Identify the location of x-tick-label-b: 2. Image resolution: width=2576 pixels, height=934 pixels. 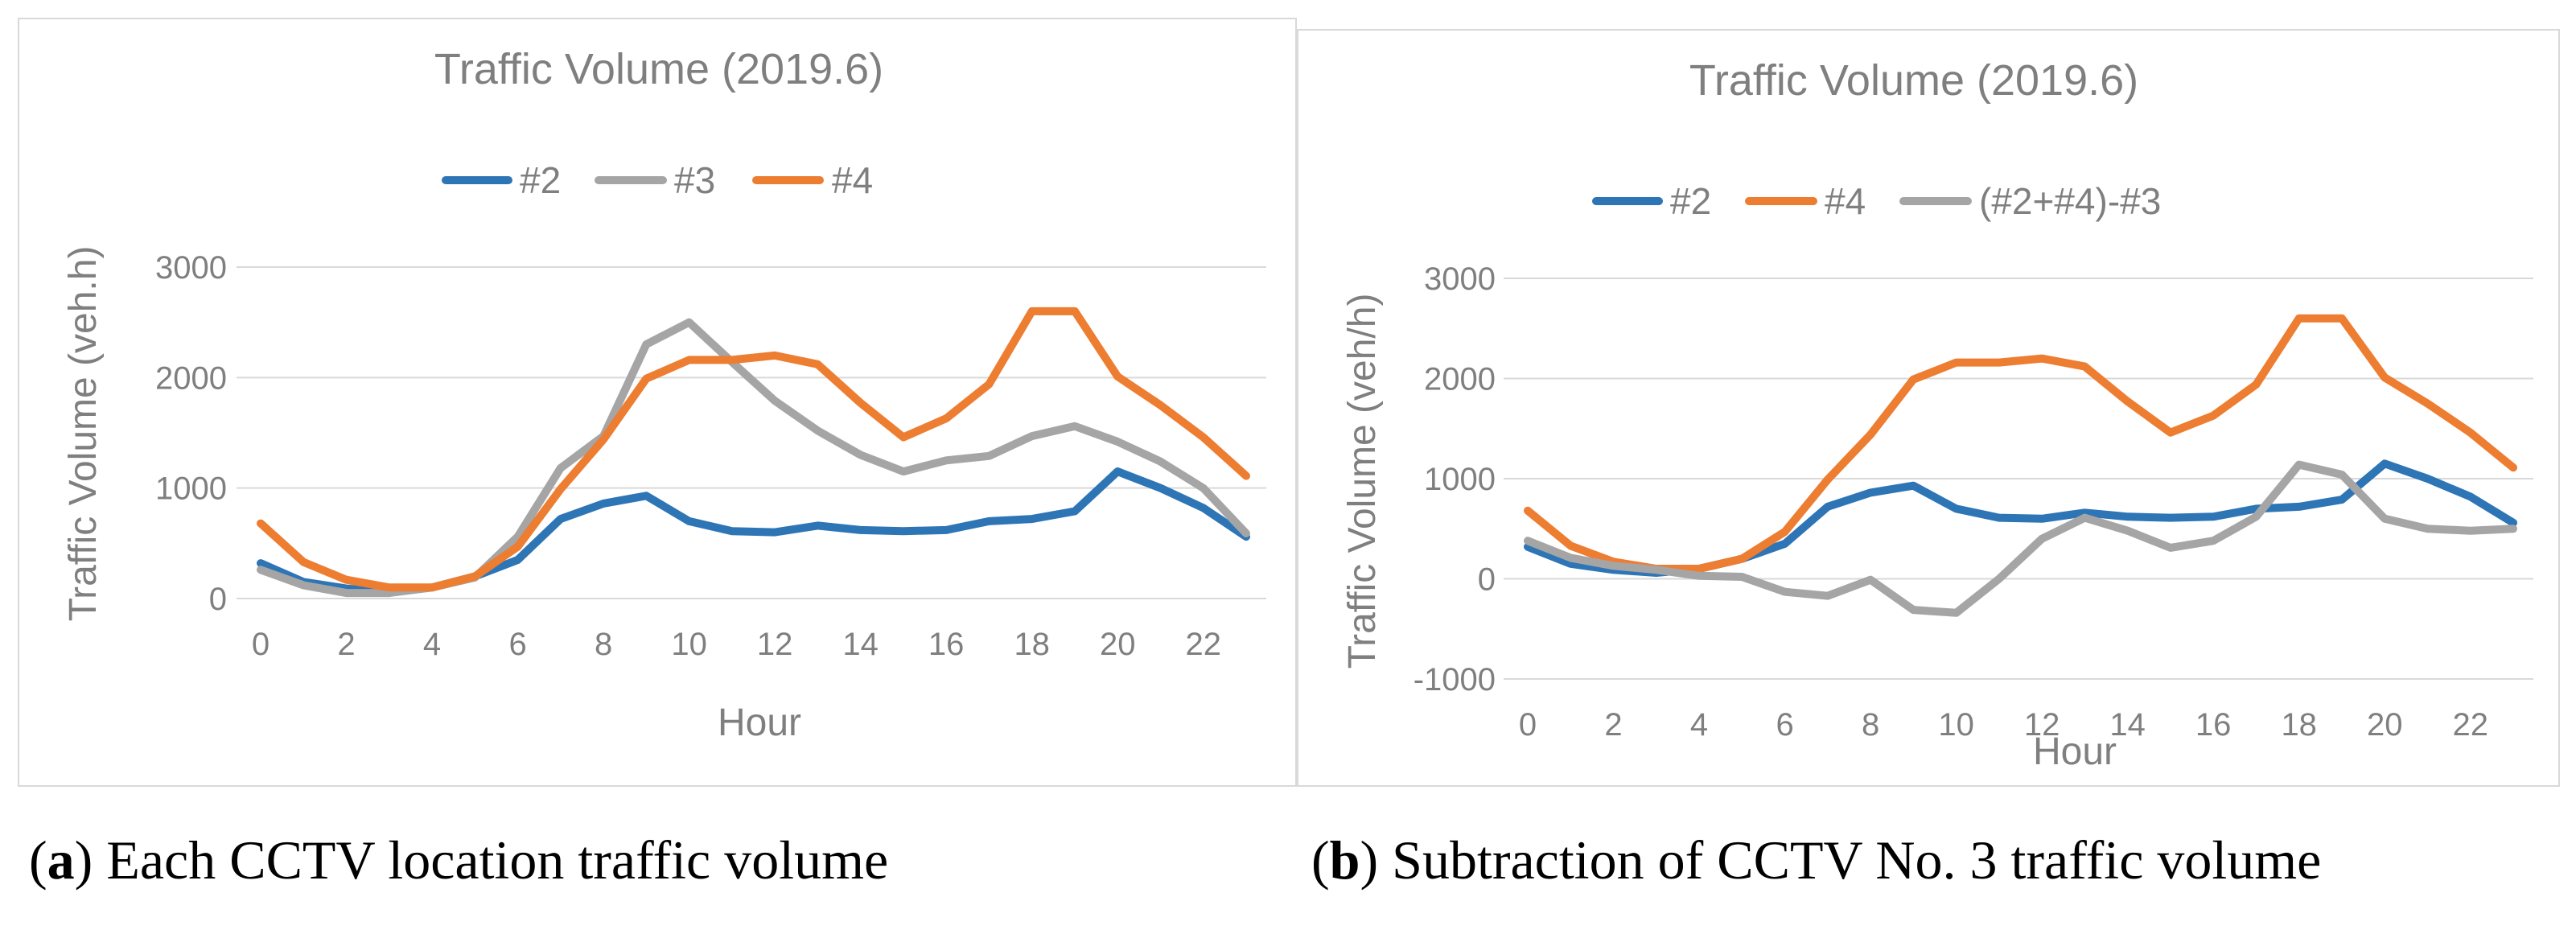
(1613, 725).